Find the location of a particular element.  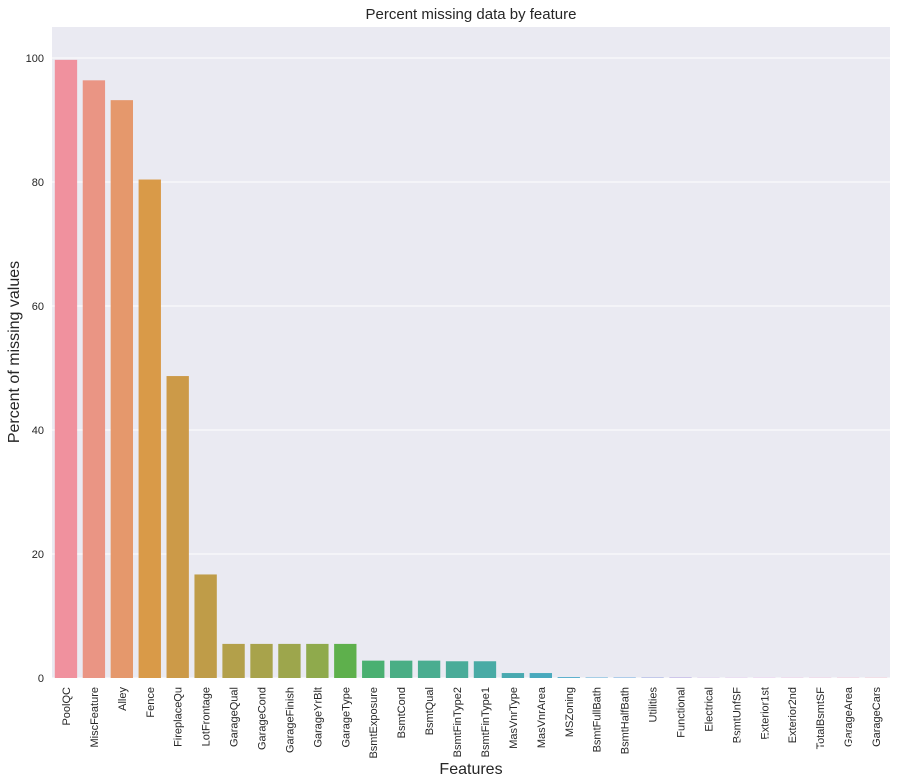

x-tick-label: MasVnrType is located at coordinates (514, 718).